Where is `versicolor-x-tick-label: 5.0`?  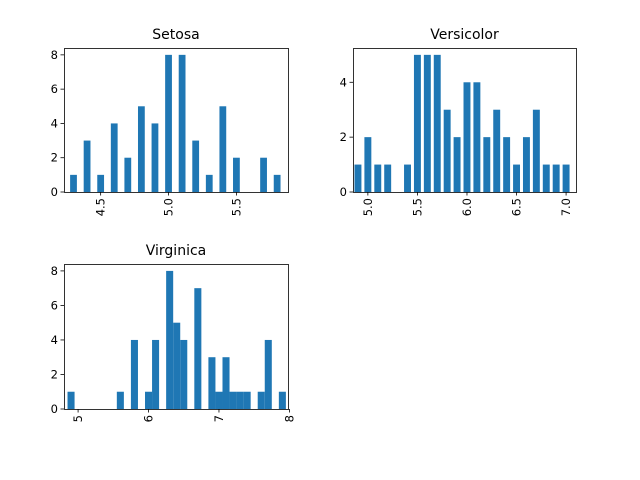 versicolor-x-tick-label: 5.0 is located at coordinates (368, 207).